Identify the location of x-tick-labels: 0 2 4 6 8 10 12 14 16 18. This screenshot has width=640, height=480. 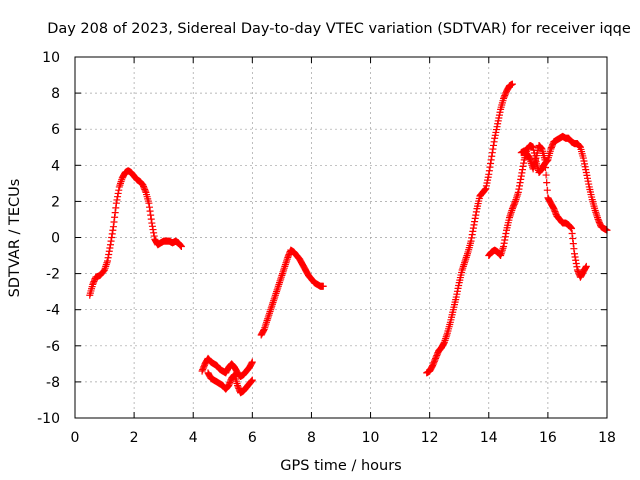
(343, 438).